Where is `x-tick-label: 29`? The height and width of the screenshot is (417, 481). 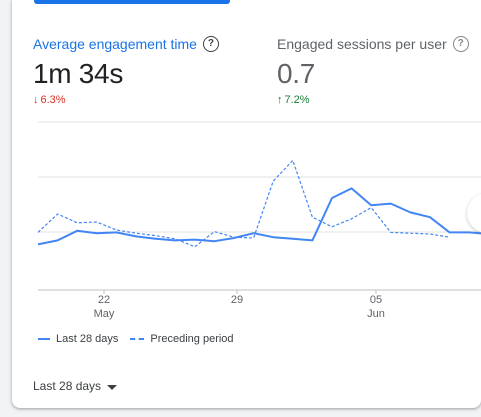 x-tick-label: 29 is located at coordinates (237, 300).